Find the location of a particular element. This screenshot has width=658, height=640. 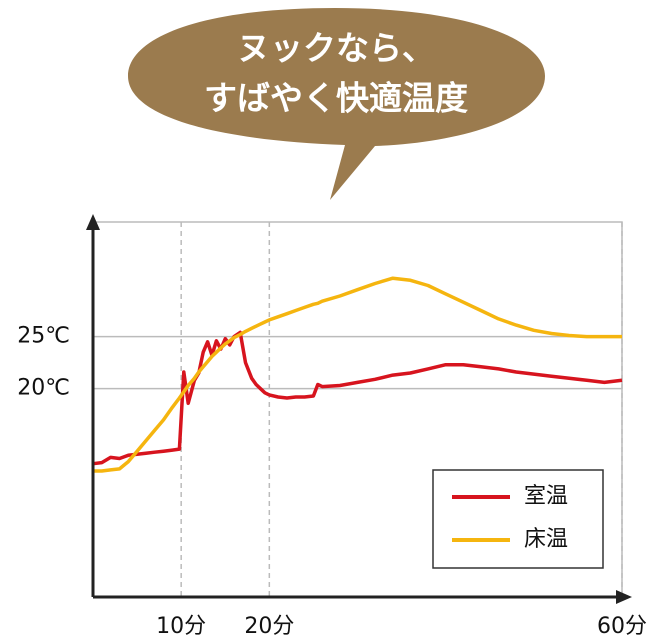

x-tick-label: 10分 is located at coordinates (181, 626).